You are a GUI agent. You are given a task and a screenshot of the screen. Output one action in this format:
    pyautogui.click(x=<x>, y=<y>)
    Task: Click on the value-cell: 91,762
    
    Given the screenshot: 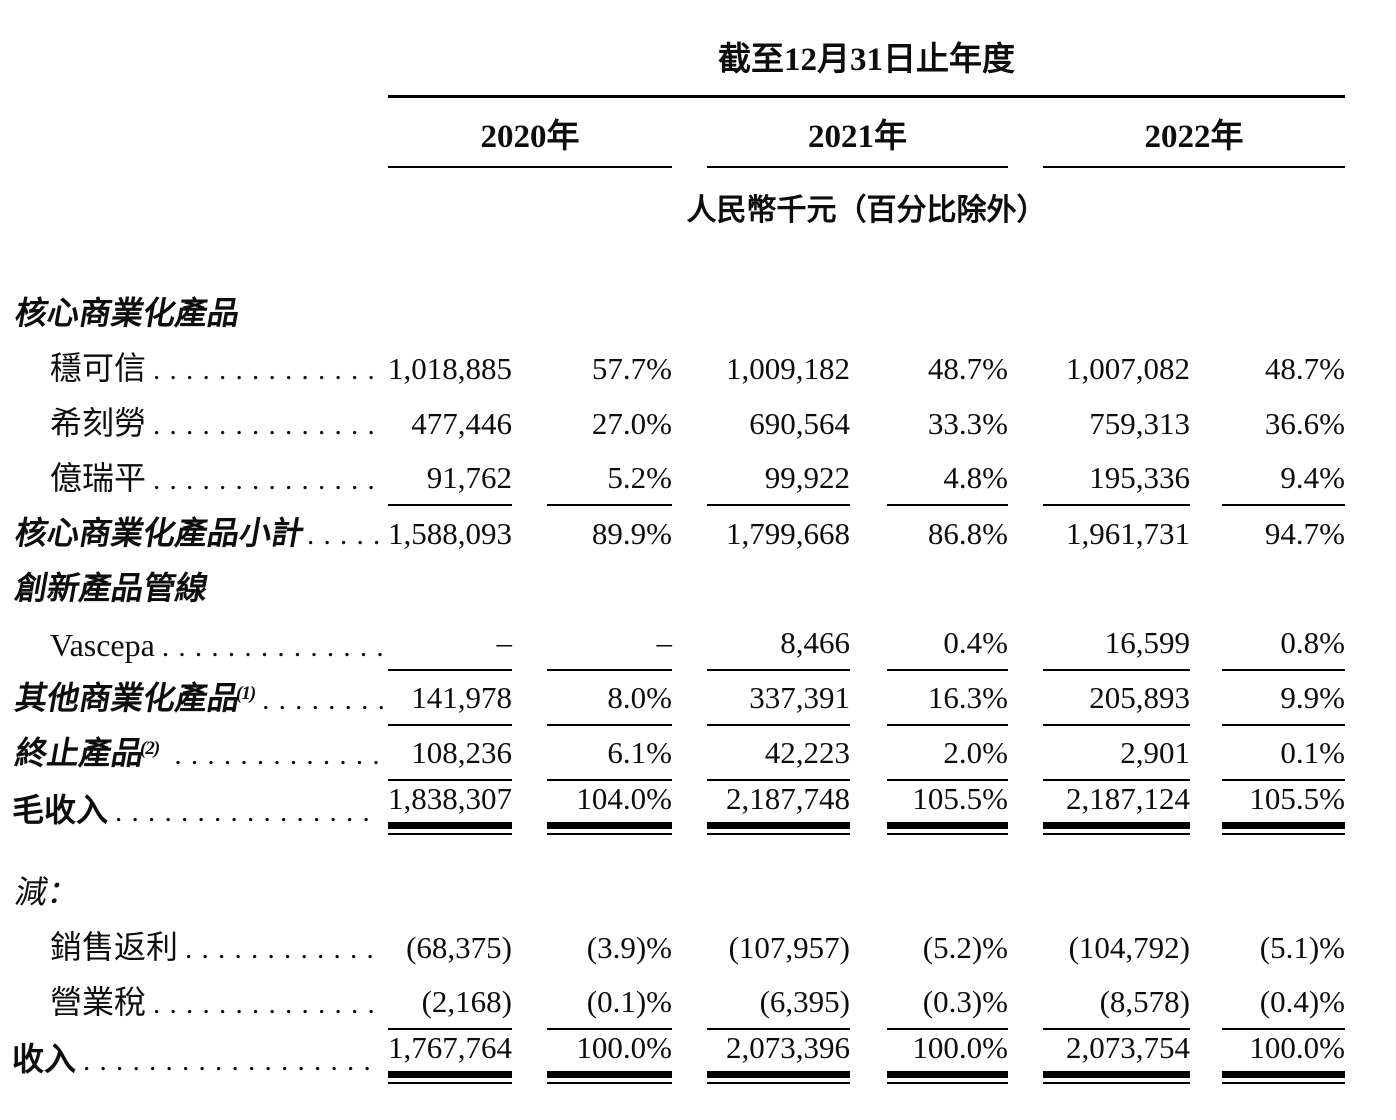 What is the action you would take?
    pyautogui.click(x=450, y=477)
    